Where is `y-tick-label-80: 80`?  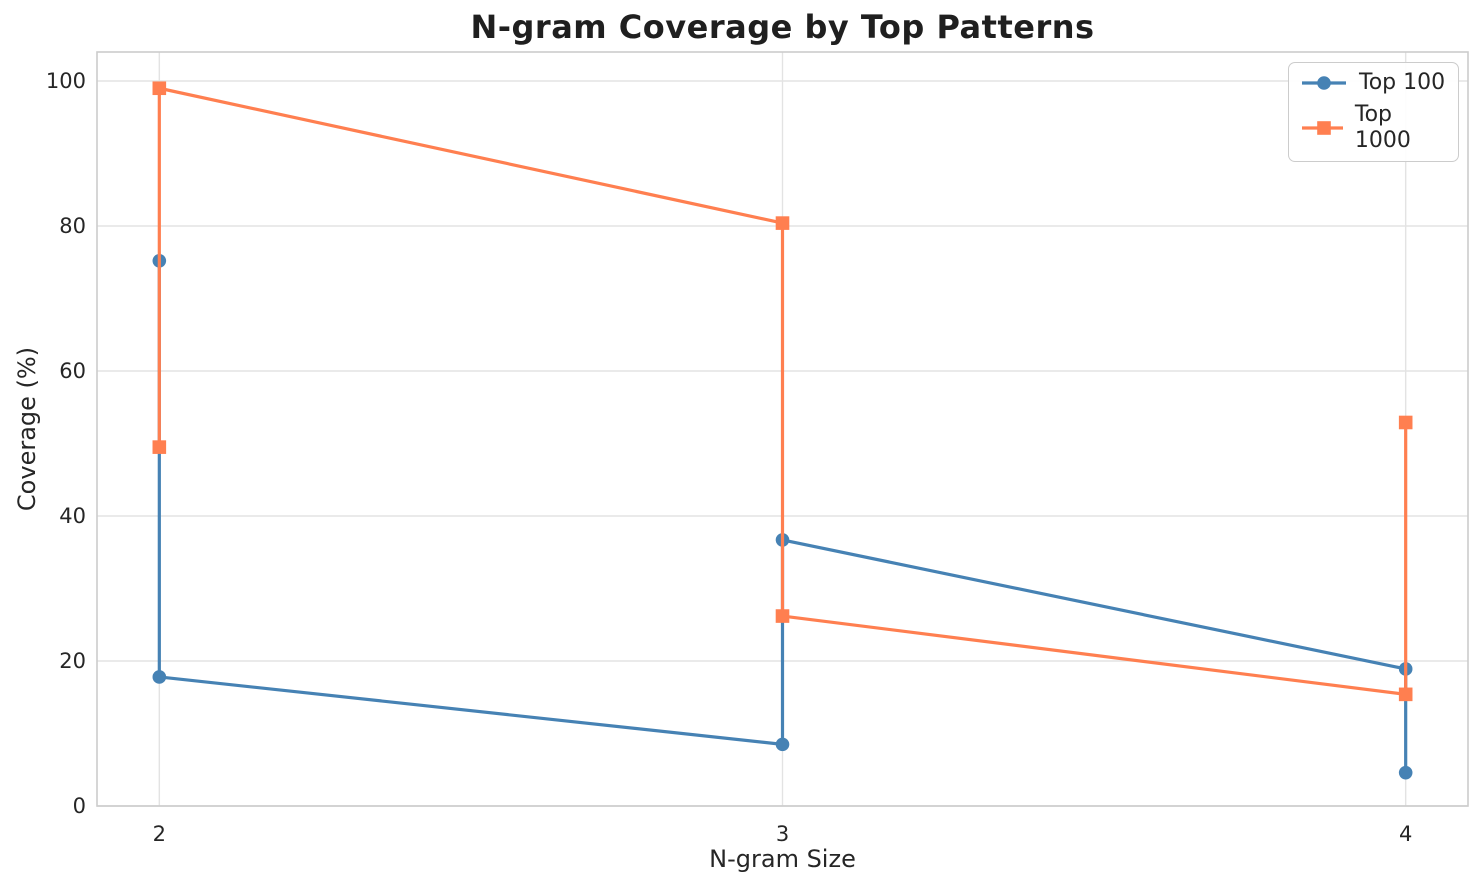 y-tick-label-80: 80 is located at coordinates (72, 226).